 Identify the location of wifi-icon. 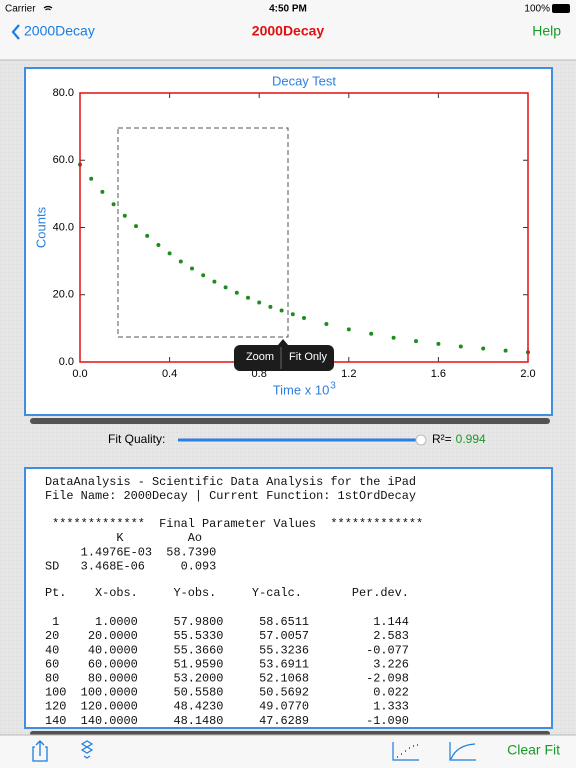
(48, 8).